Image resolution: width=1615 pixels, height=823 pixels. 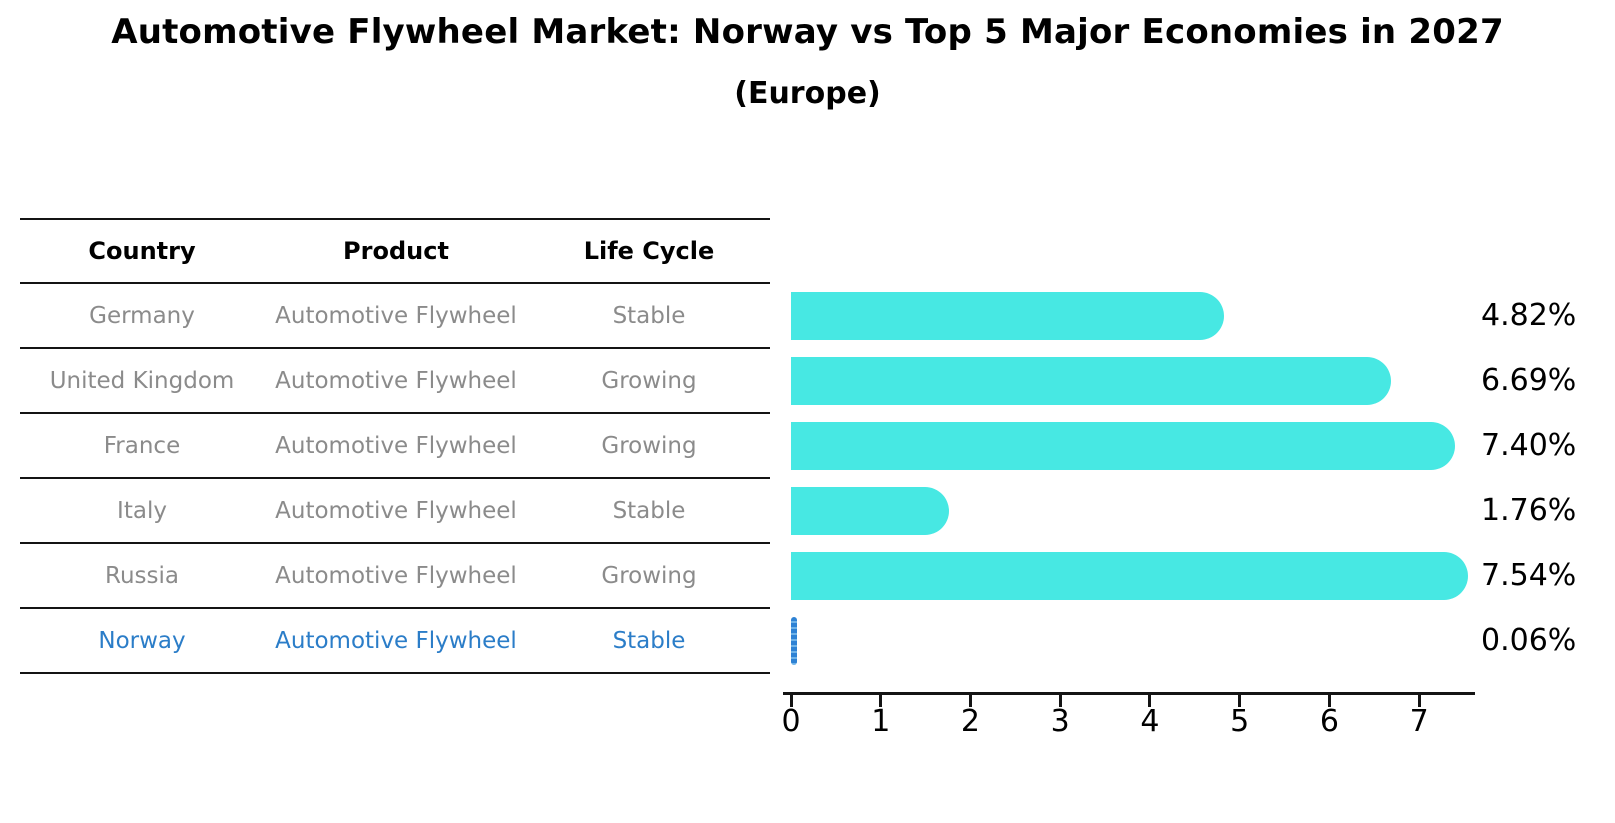 What do you see at coordinates (142, 575) in the screenshot?
I see `cell-country: Russia` at bounding box center [142, 575].